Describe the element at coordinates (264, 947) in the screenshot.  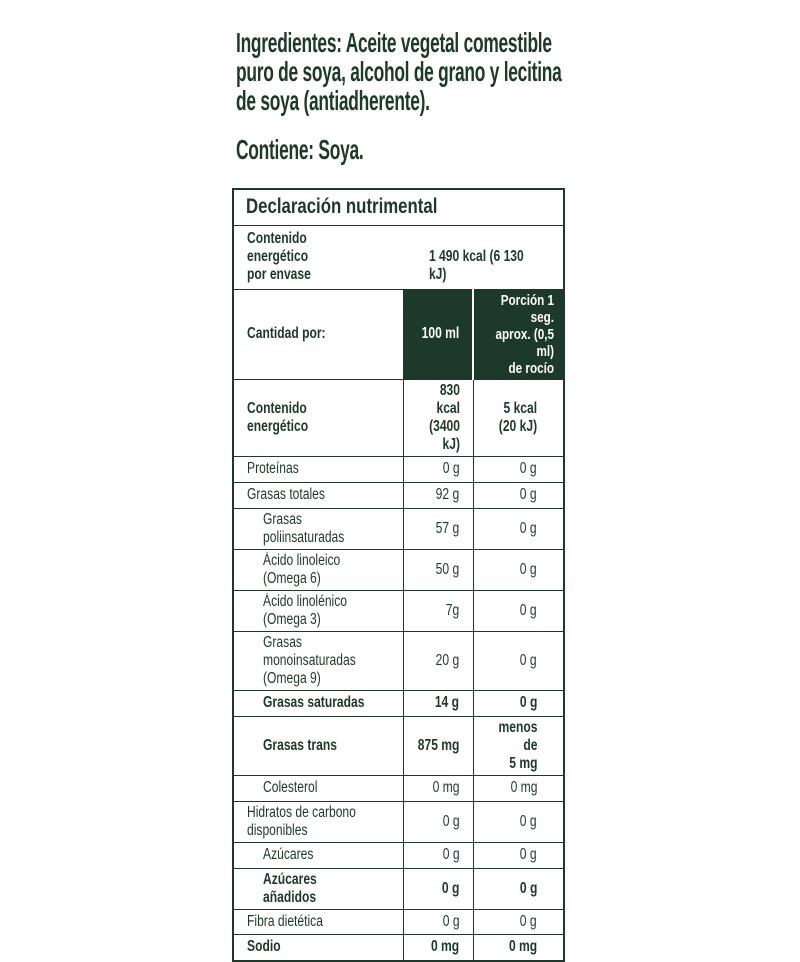
I see `nutrient-label: Sodio` at that location.